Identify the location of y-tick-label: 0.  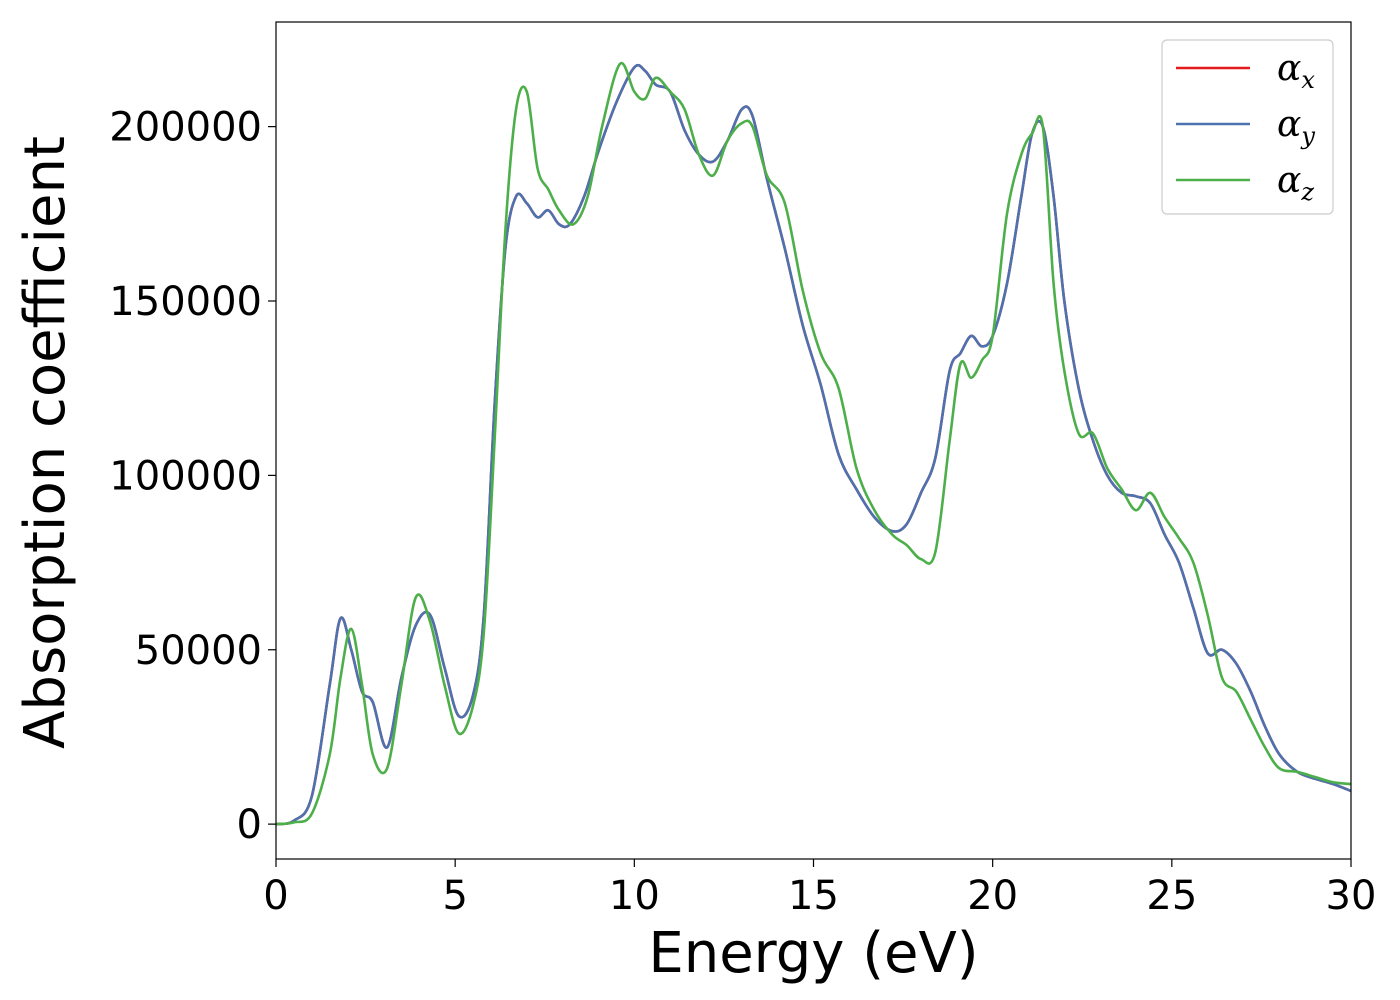
(249, 825).